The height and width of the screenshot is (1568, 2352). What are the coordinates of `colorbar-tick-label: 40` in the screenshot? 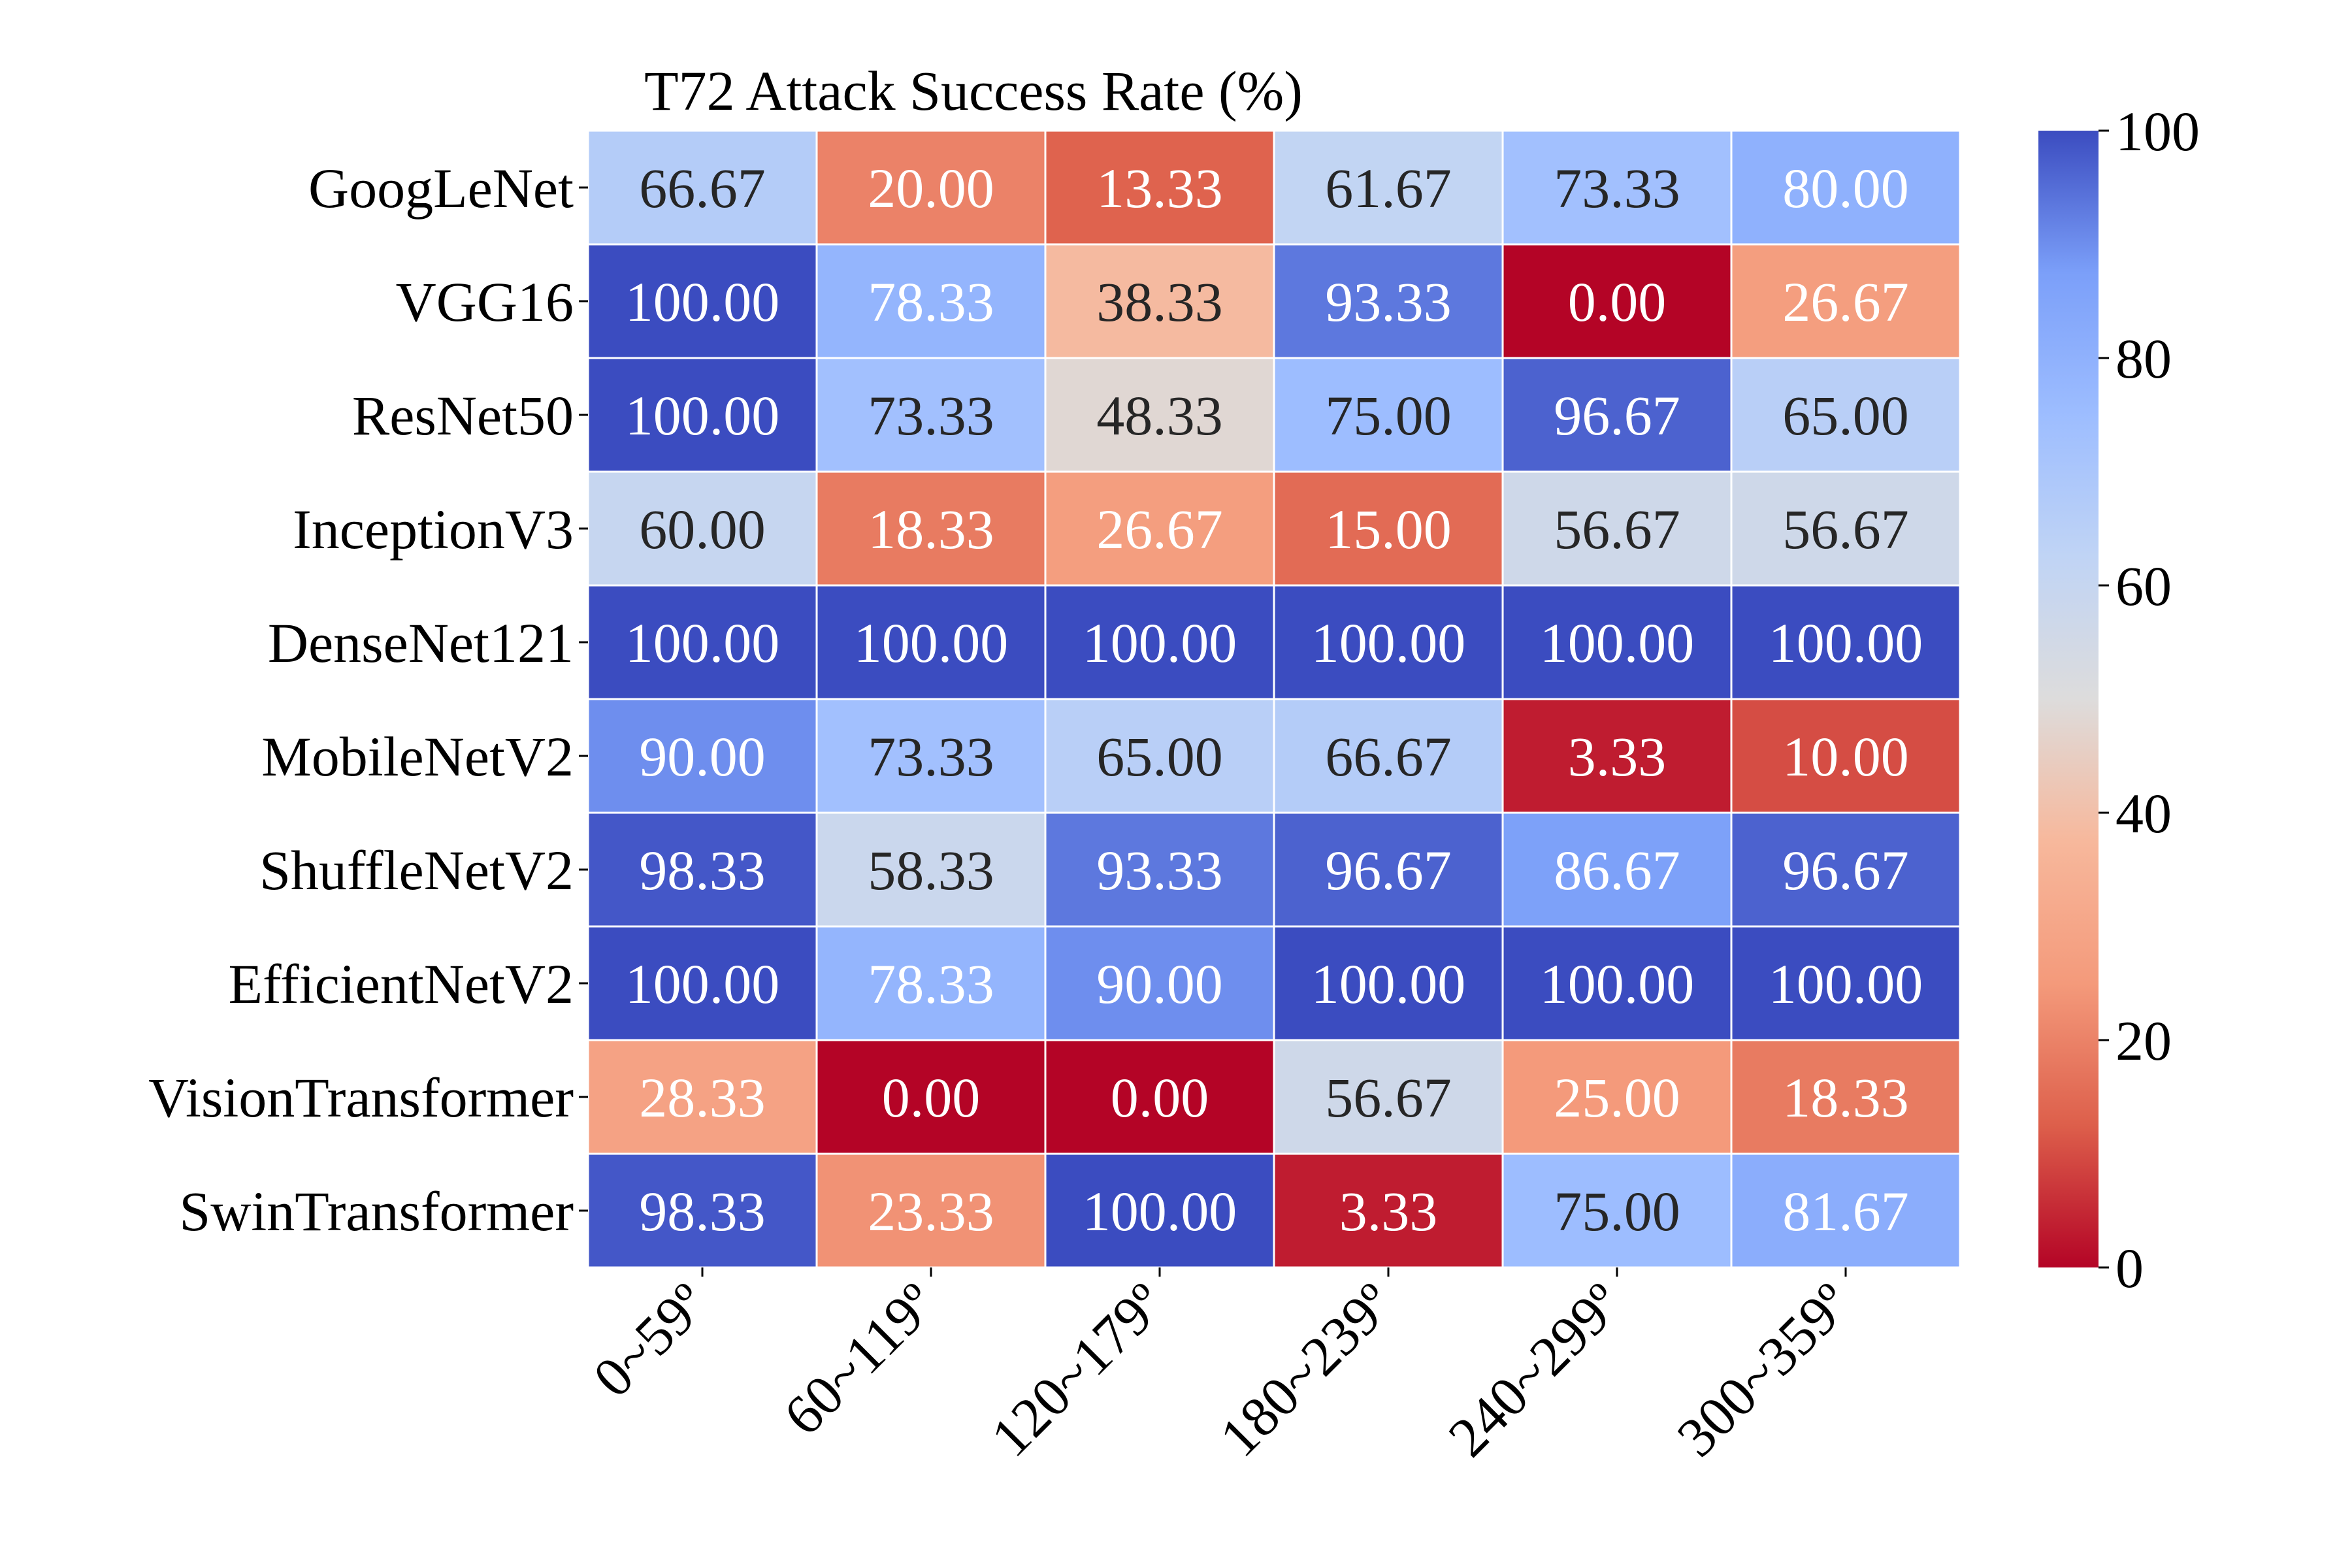 It's located at (2143, 813).